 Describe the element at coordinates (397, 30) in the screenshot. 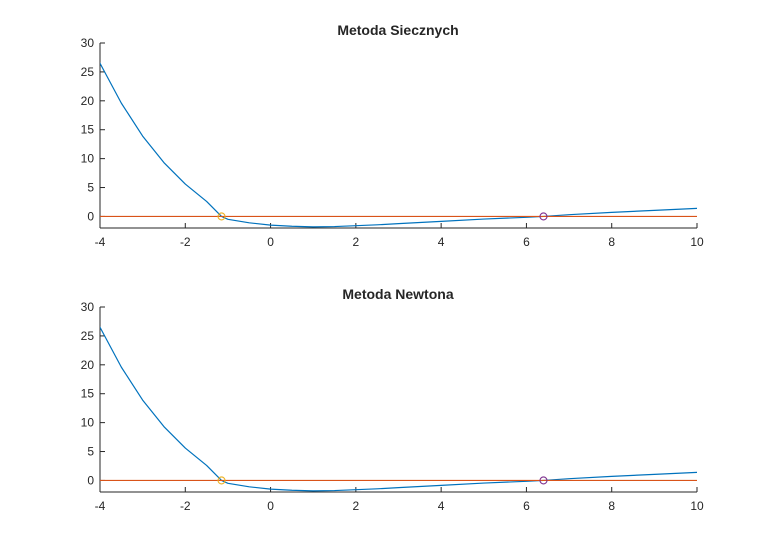

I see `chart-title: Metoda Siecznych` at that location.